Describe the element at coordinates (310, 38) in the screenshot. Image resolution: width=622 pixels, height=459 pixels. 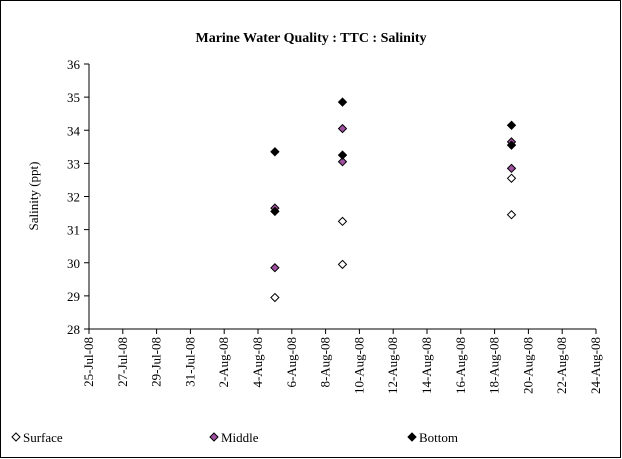
I see `chart-title: Marine Water Quality : TTC : Salinity` at that location.